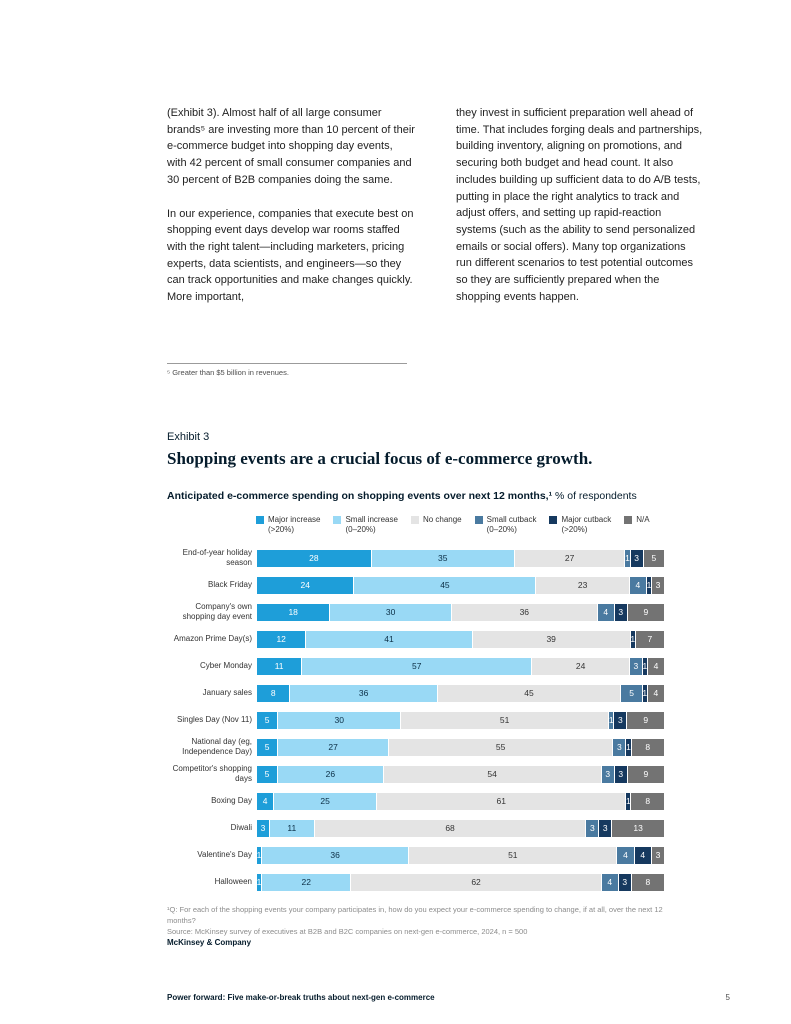 The width and height of the screenshot is (791, 1024). Describe the element at coordinates (233, 882) in the screenshot. I see `category-label: Halloween` at that location.